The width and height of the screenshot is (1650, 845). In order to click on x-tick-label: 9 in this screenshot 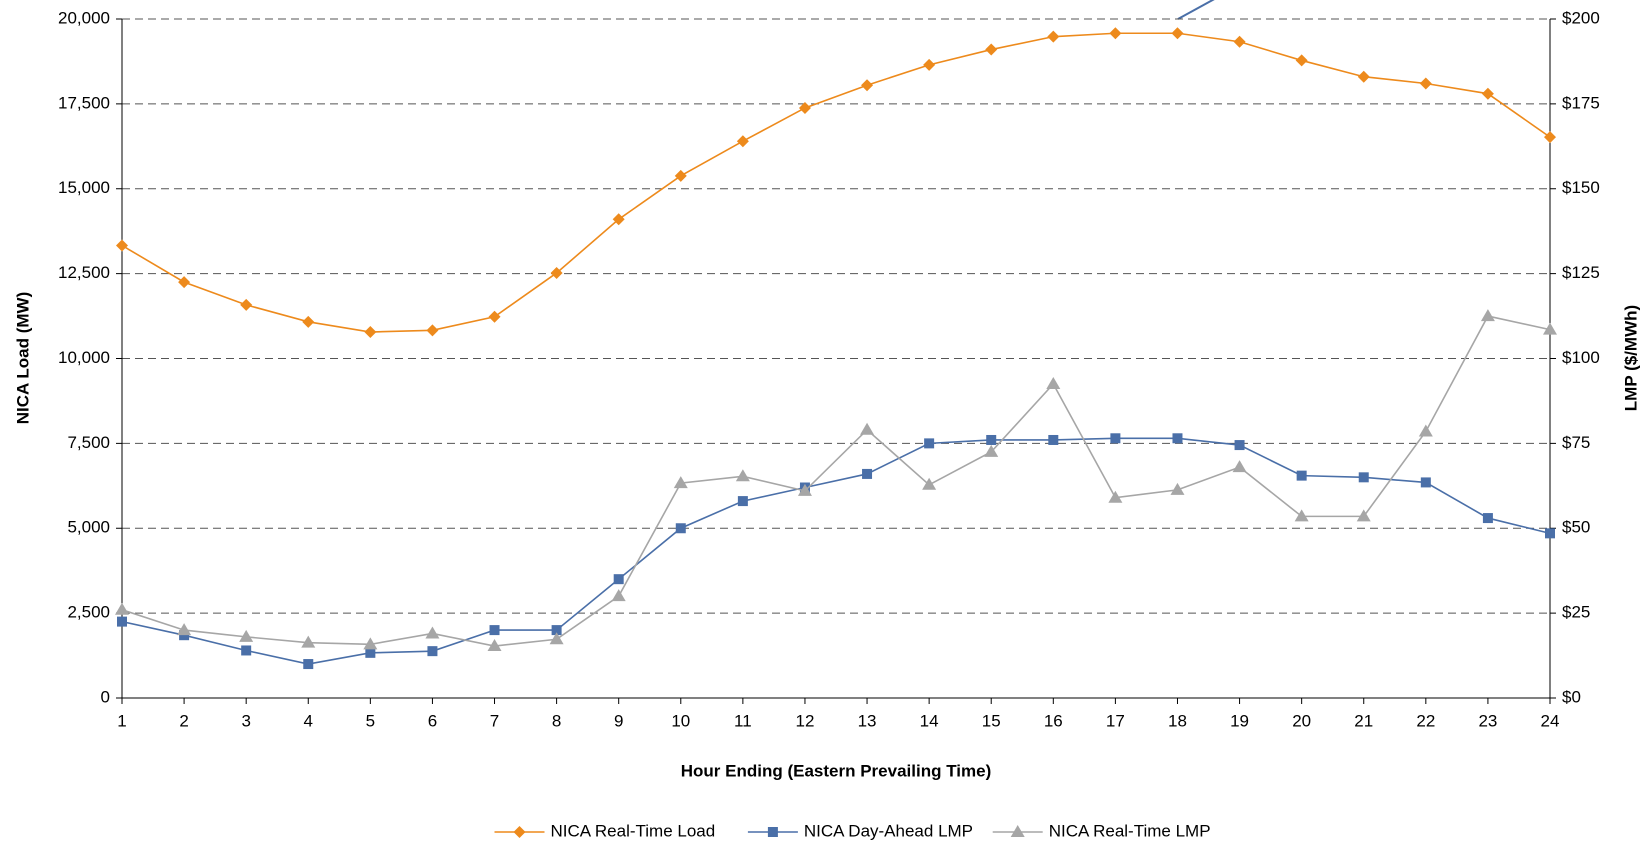, I will do `click(618, 720)`.